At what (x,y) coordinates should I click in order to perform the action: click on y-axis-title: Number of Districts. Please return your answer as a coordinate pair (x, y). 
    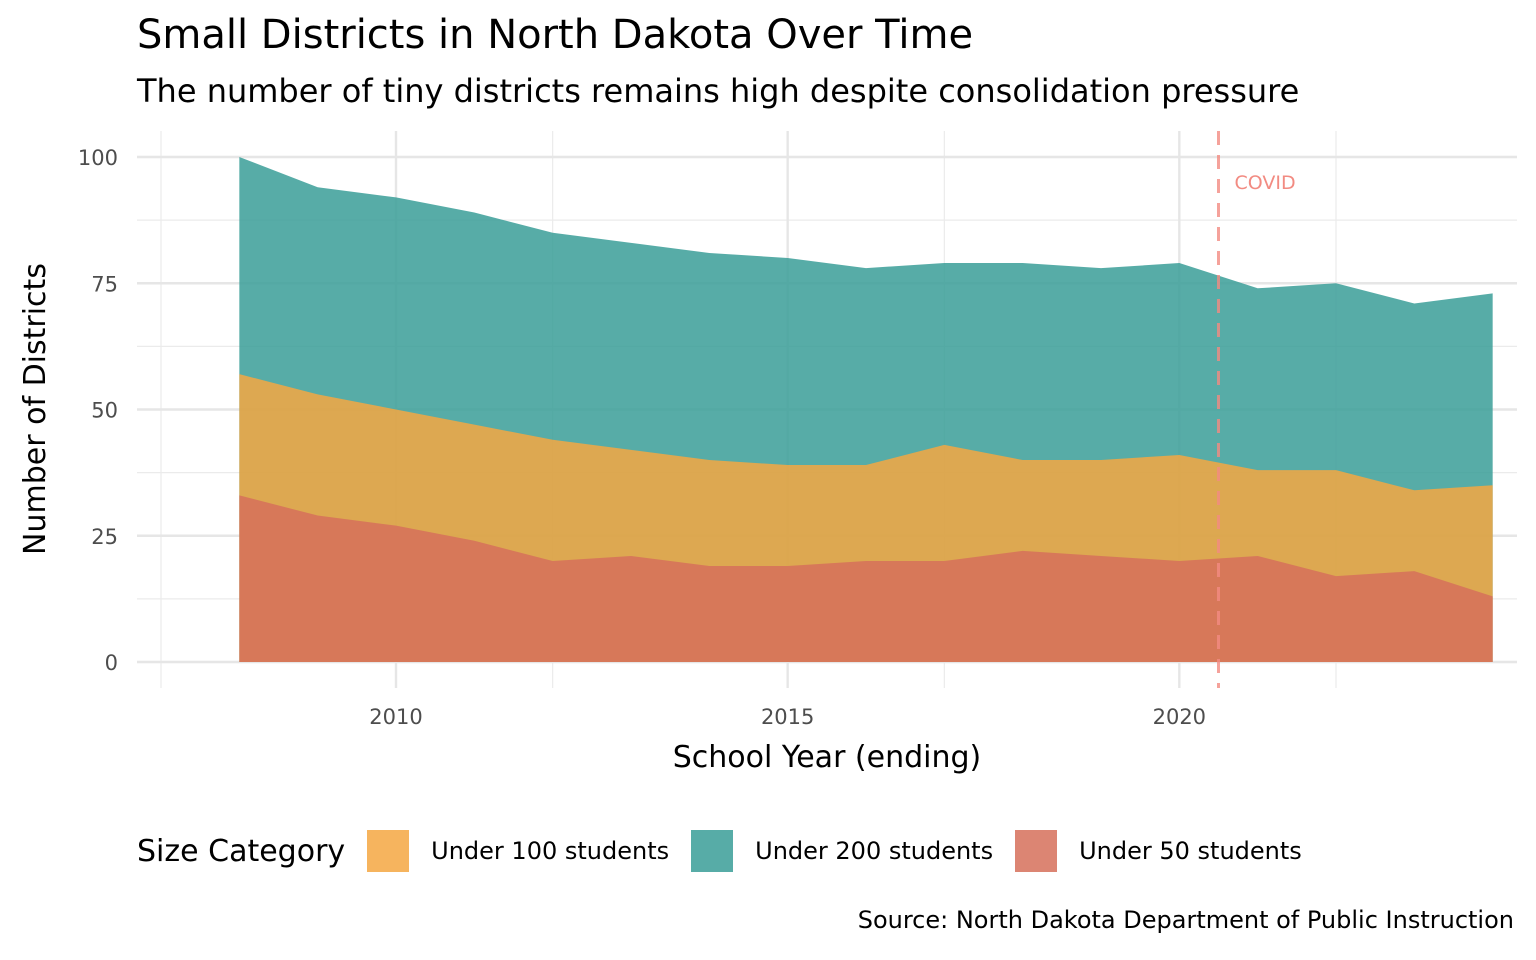
    Looking at the image, I should click on (35, 409).